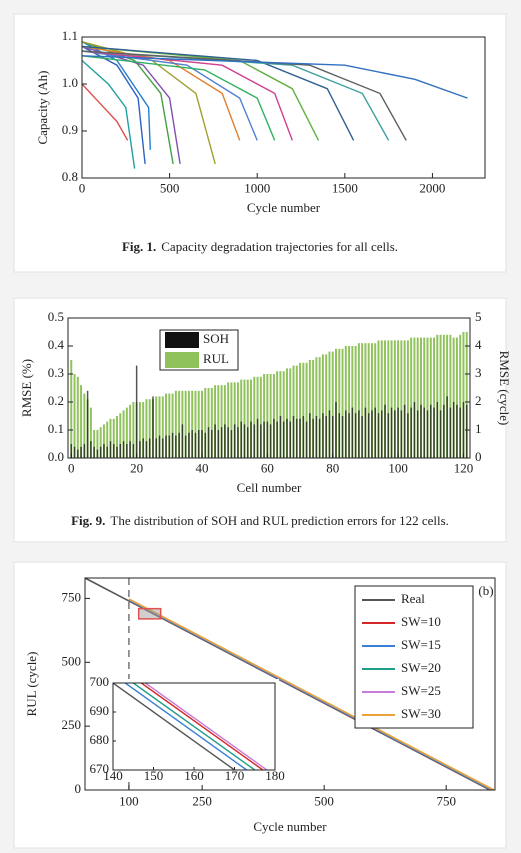 The height and width of the screenshot is (853, 521). What do you see at coordinates (88, 520) in the screenshot?
I see `caption-label: Fig. 9.` at bounding box center [88, 520].